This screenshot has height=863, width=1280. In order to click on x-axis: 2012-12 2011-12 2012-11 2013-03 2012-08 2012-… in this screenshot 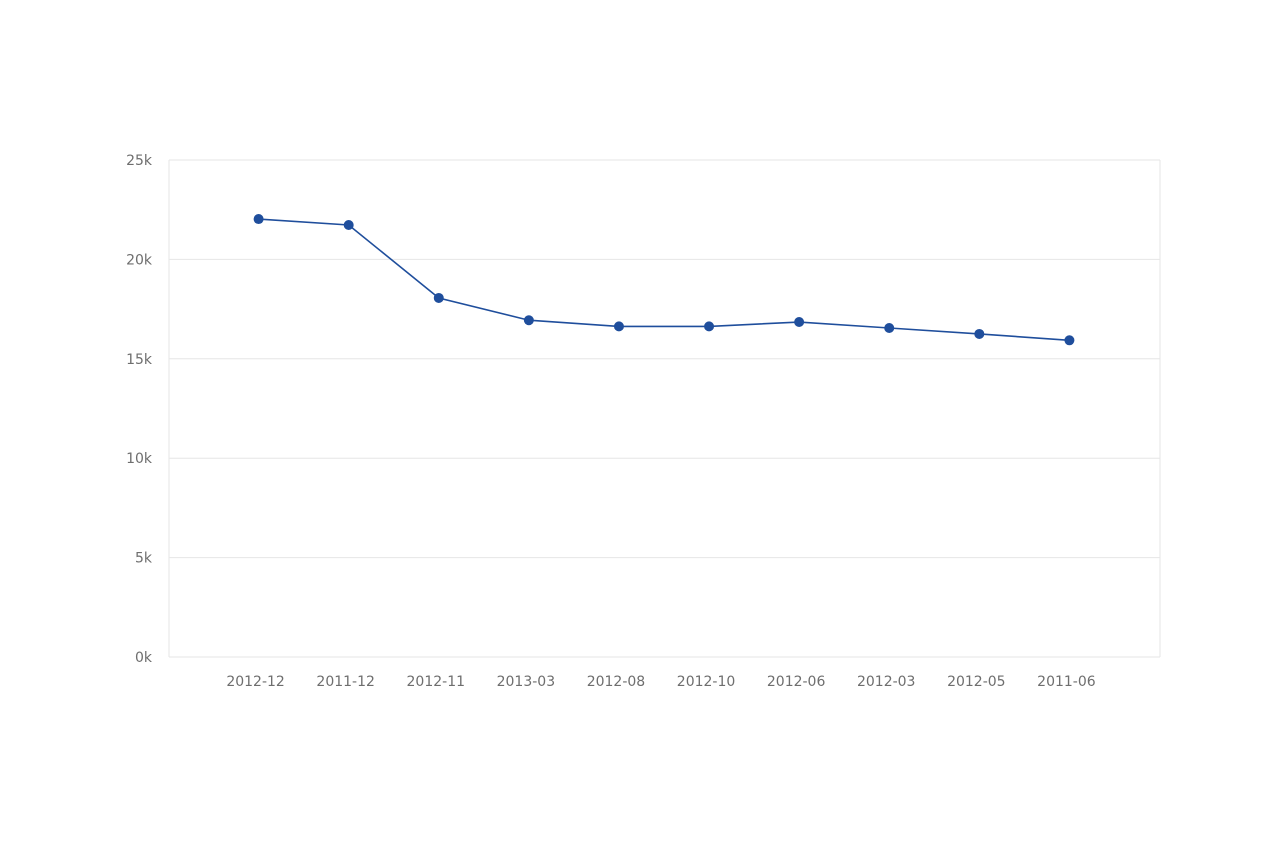, I will do `click(660, 682)`.